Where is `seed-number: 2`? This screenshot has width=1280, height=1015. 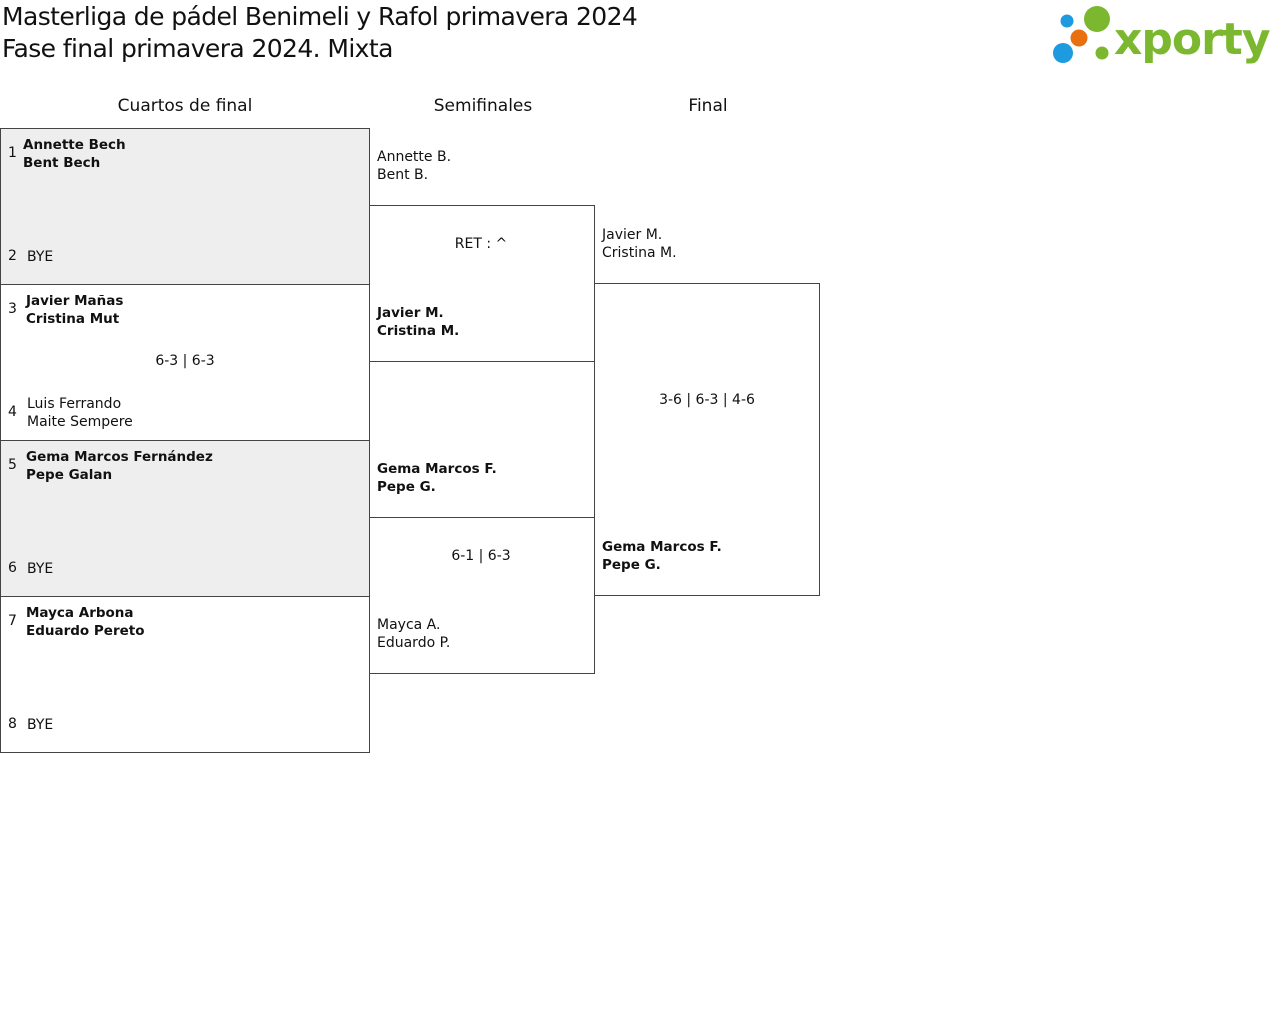 seed-number: 2 is located at coordinates (12, 256).